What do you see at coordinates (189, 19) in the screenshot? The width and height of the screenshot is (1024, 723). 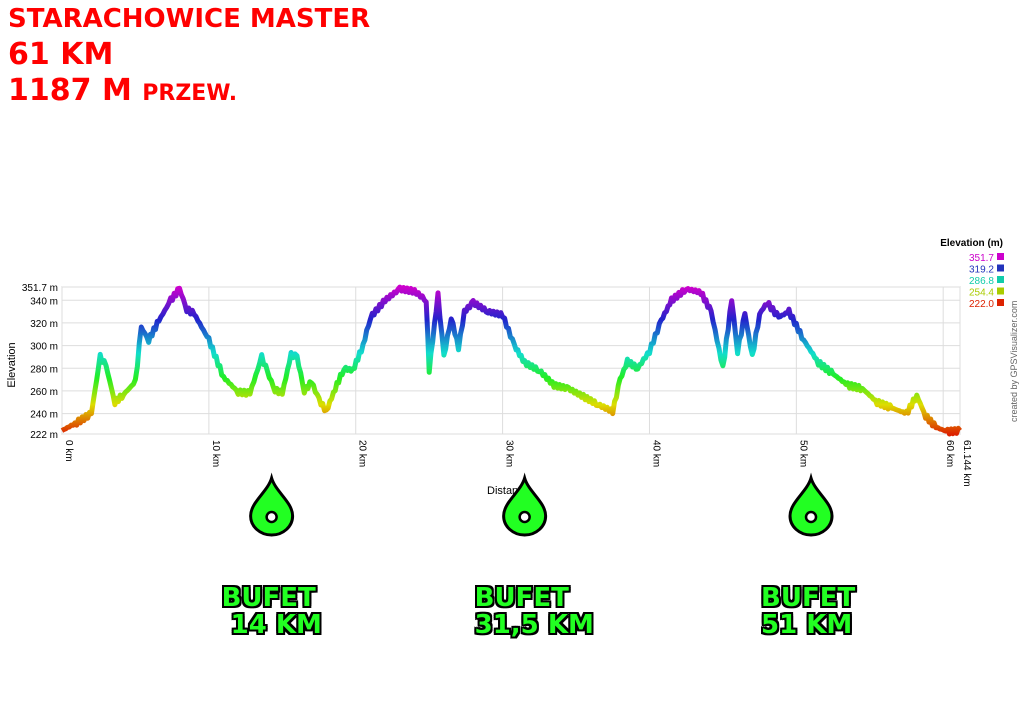 I see `race-title: STARACHOWICE MASTER` at bounding box center [189, 19].